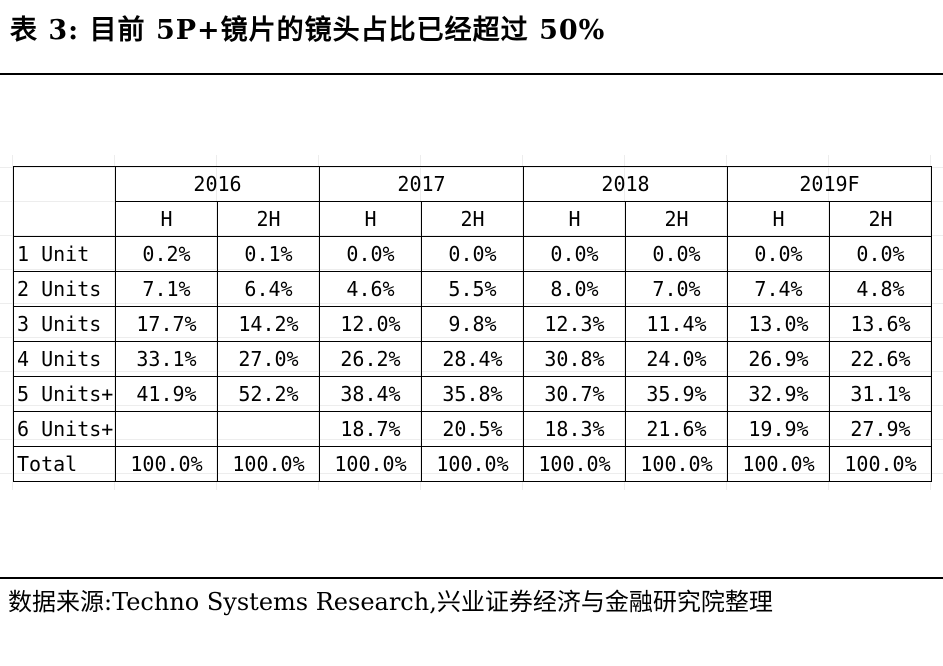 This screenshot has height=666, width=943. What do you see at coordinates (676, 359) in the screenshot?
I see `table-cell: 24.0%` at bounding box center [676, 359].